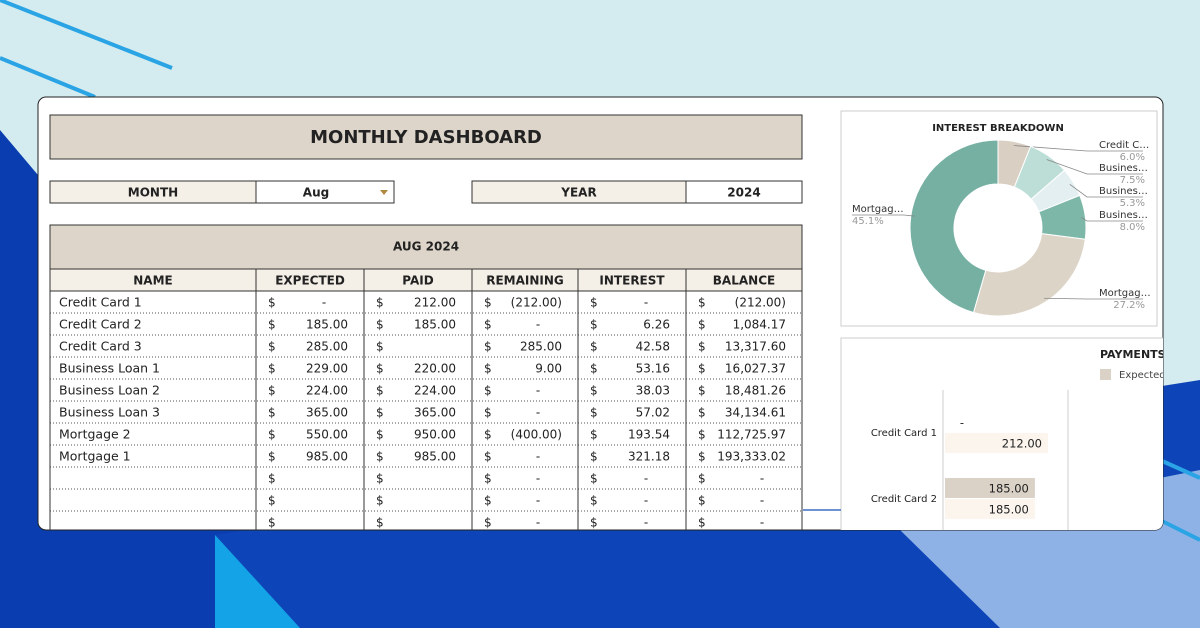 This screenshot has width=1200, height=628. What do you see at coordinates (109, 390) in the screenshot?
I see `row-name: Business Loan 2` at bounding box center [109, 390].